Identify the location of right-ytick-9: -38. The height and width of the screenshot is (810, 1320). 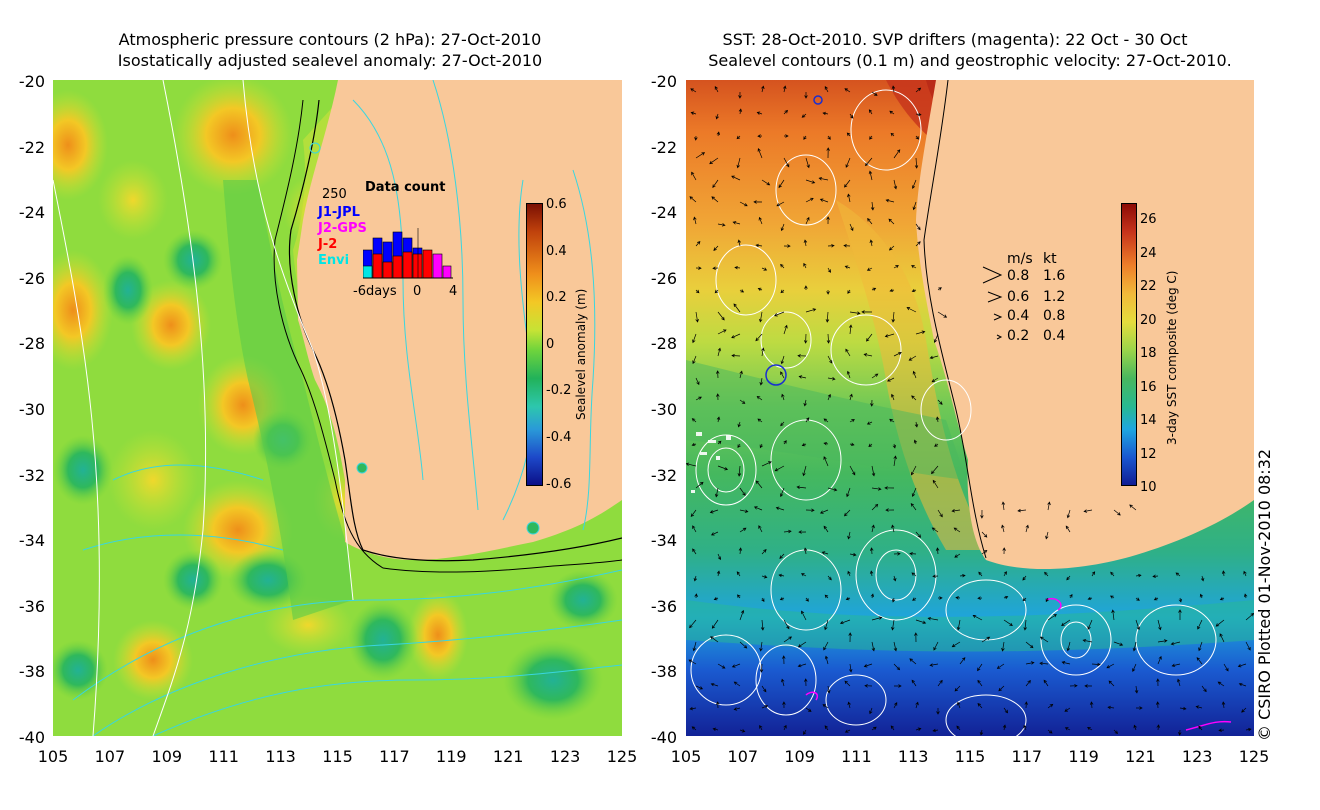
(663, 672).